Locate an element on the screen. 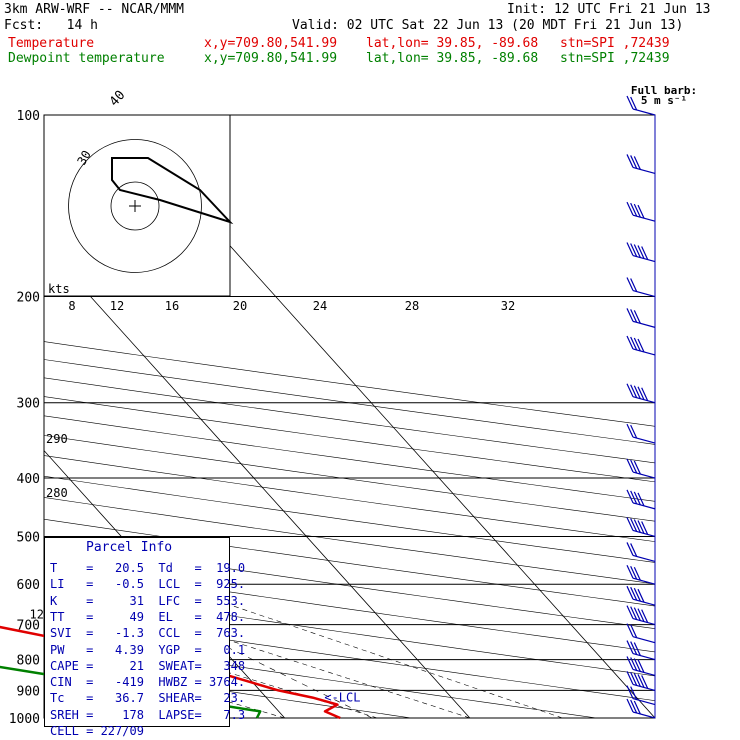  hodograph-speed-label: 8 is located at coordinates (71, 306).